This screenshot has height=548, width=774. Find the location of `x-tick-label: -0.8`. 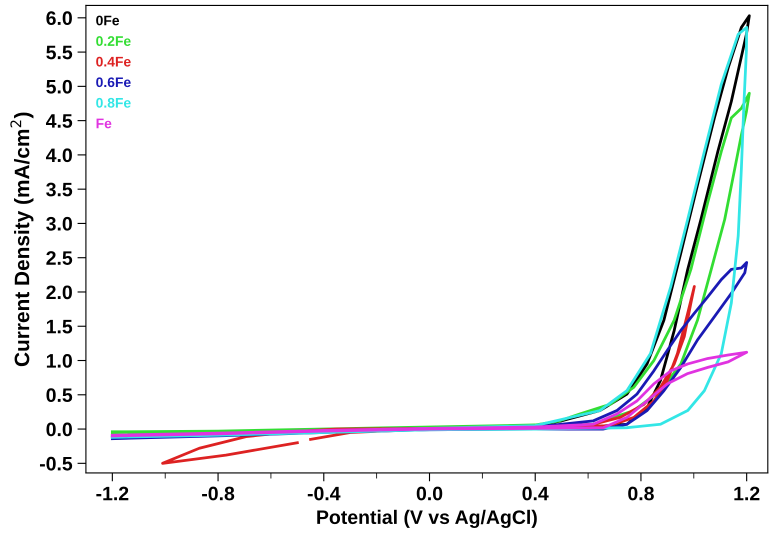

x-tick-label: -0.8 is located at coordinates (218, 493).